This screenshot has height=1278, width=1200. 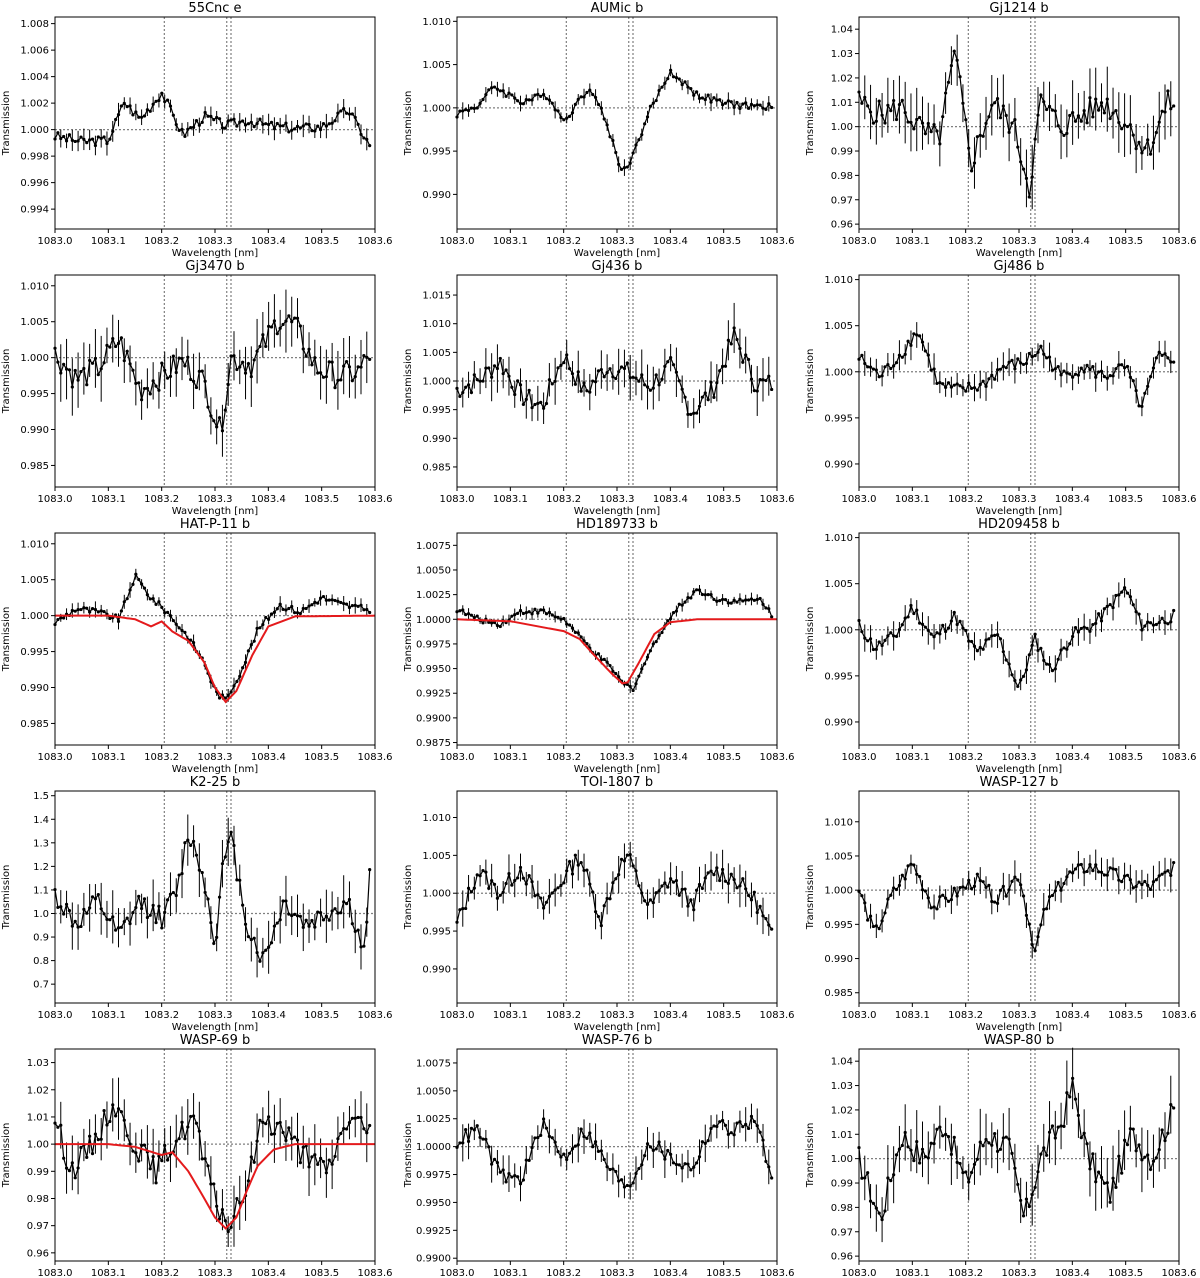 I want to click on plot-frame, so click(x=617, y=639).